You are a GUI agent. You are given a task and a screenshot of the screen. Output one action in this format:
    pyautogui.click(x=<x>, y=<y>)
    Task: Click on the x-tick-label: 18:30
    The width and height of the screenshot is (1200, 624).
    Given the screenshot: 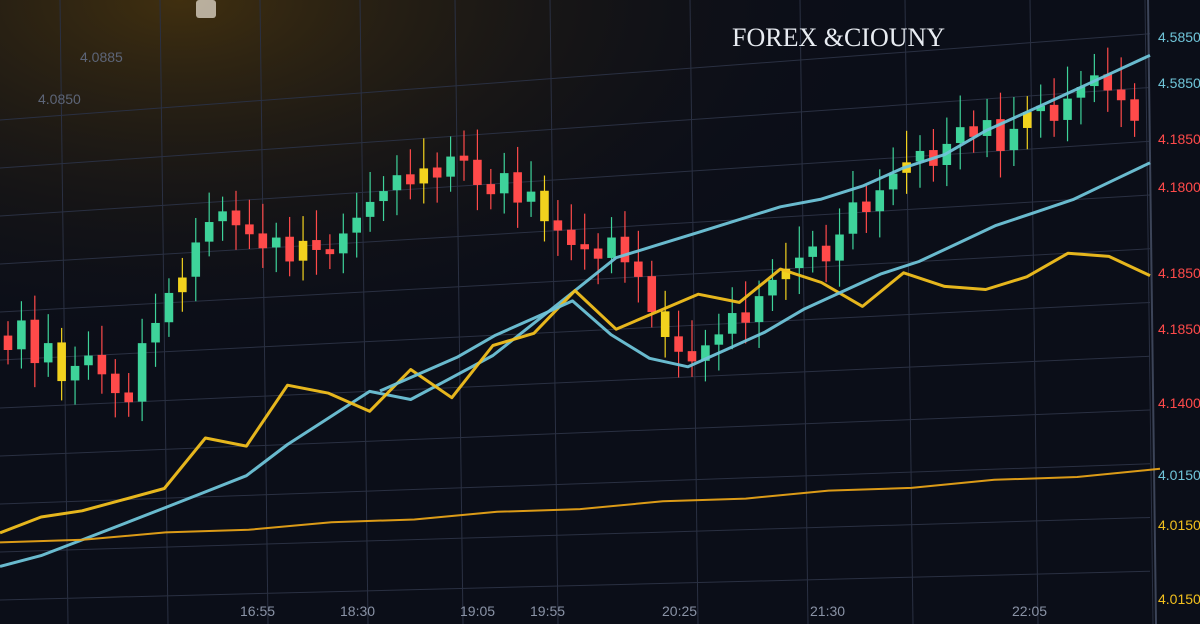 What is the action you would take?
    pyautogui.click(x=357, y=611)
    